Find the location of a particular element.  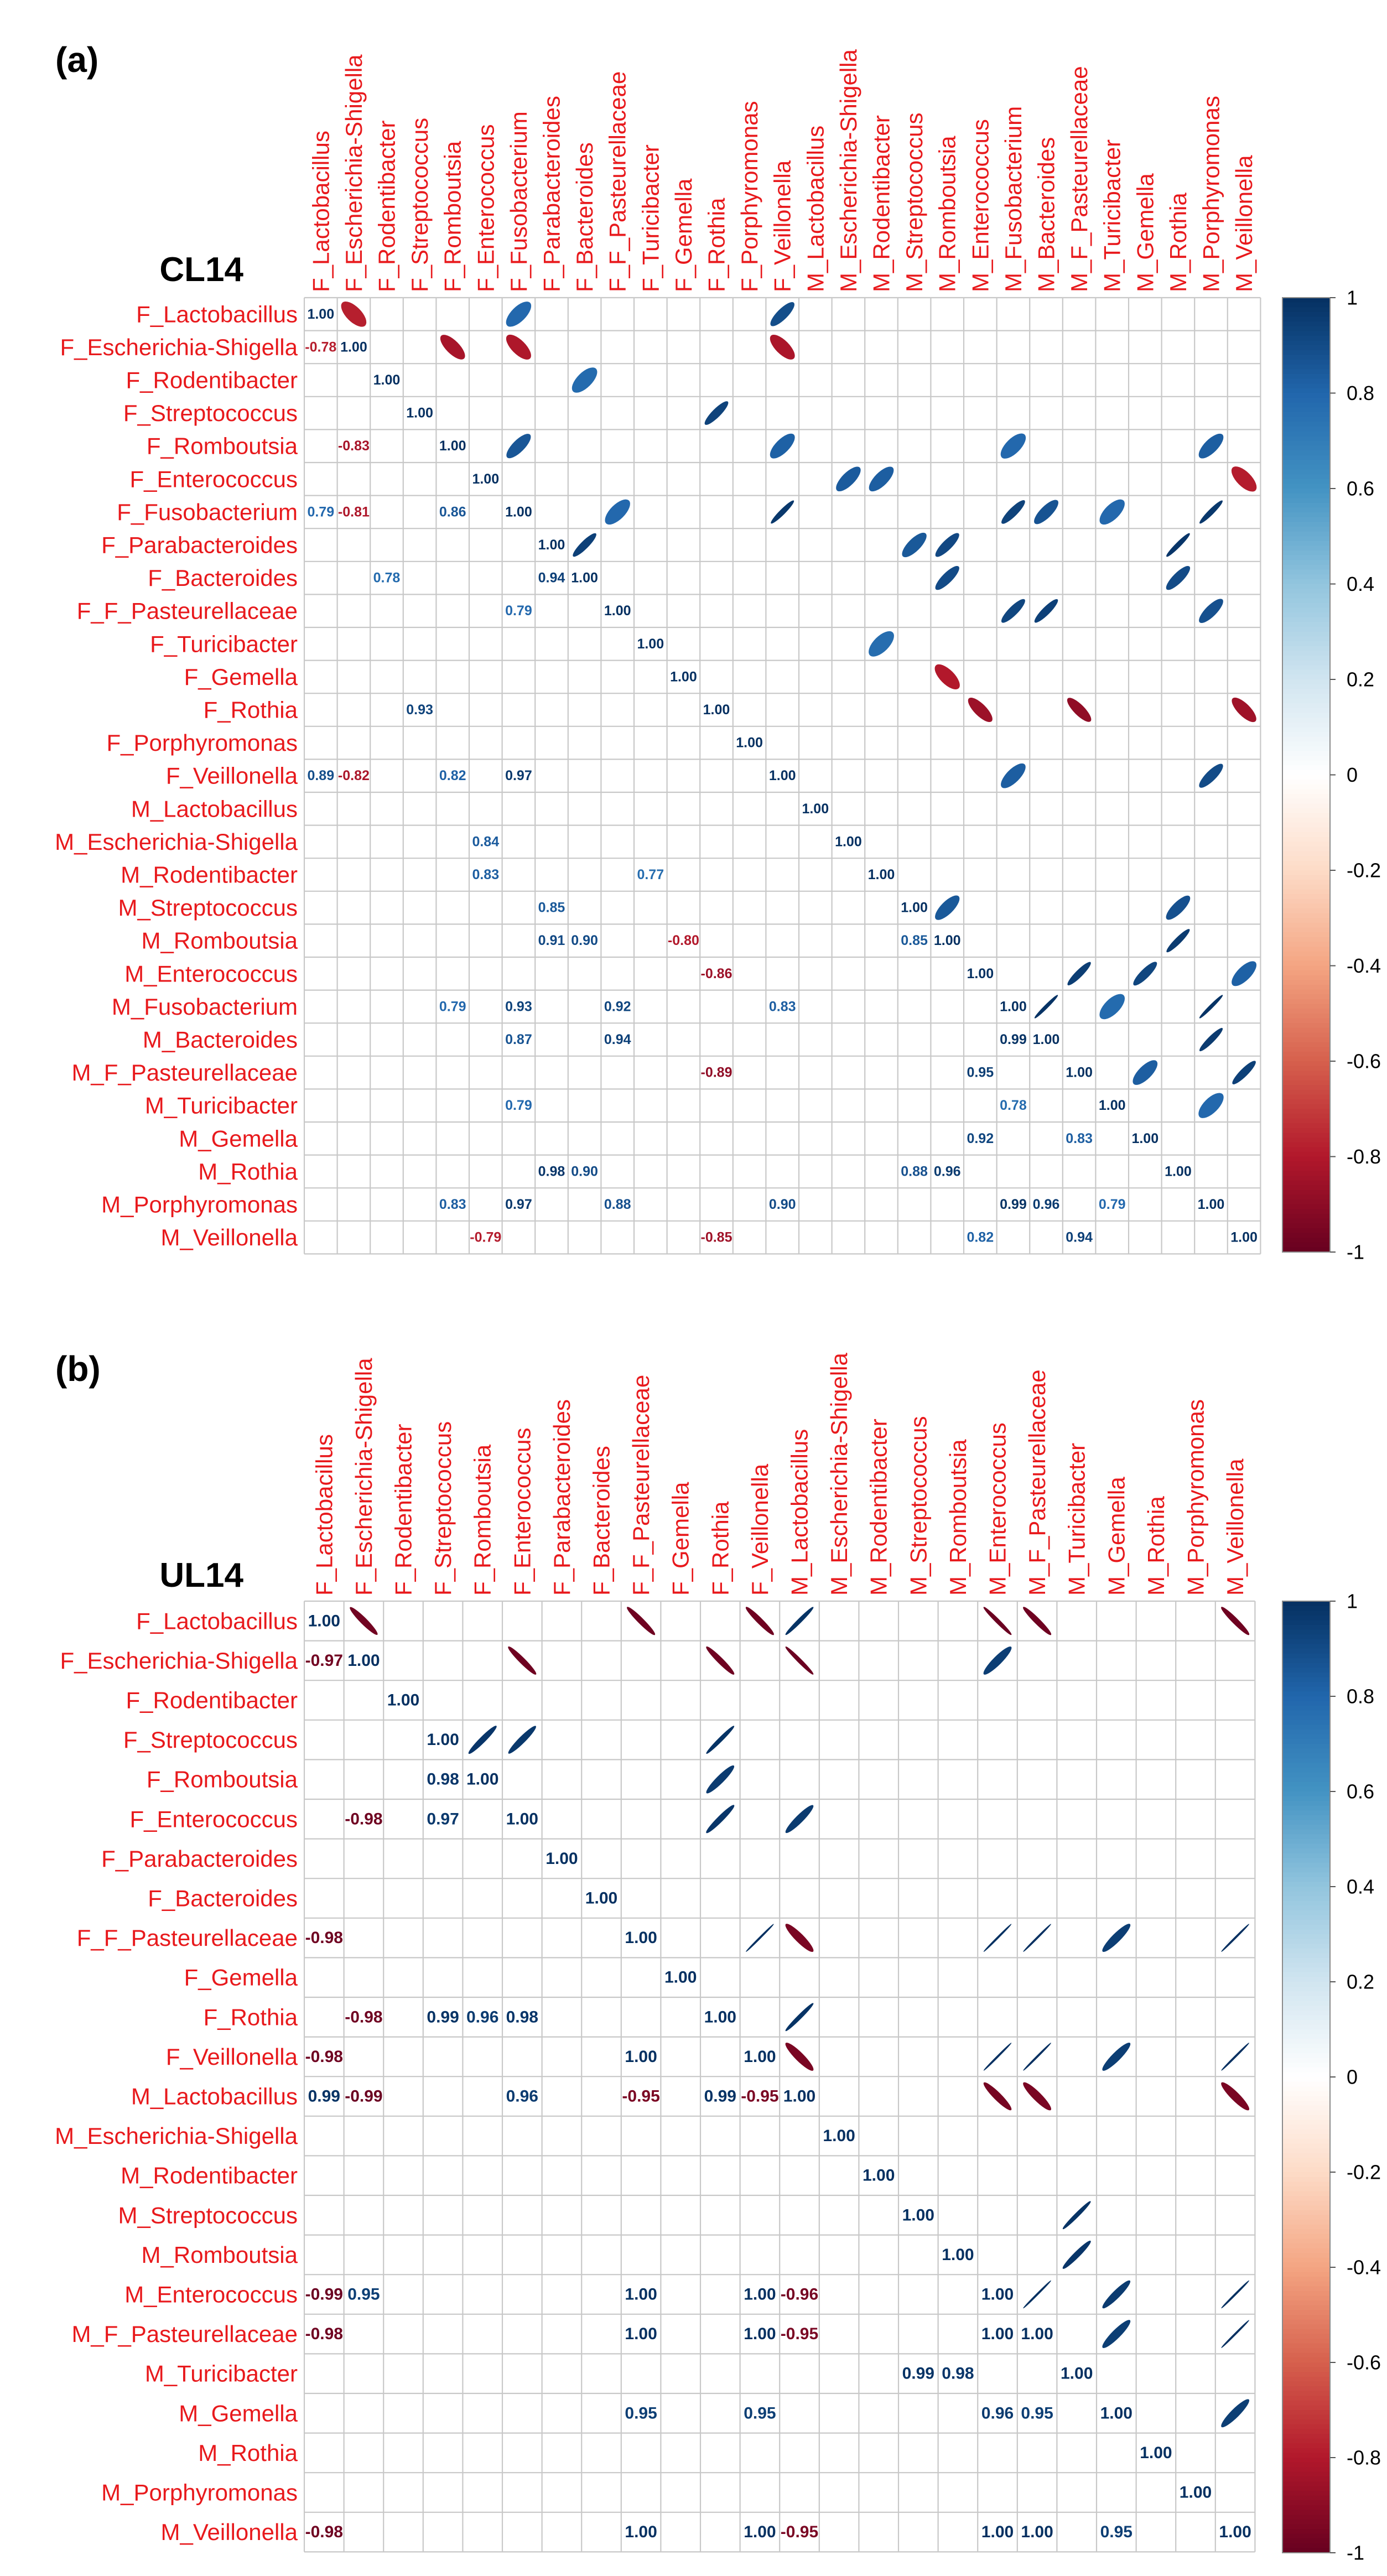

row-label-F_Lactobacillus: F_Lactobacillus is located at coordinates (217, 1621).